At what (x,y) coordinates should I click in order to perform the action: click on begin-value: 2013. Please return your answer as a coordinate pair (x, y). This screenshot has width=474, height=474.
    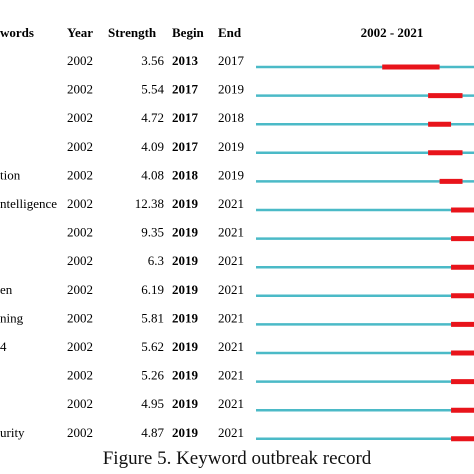
    Looking at the image, I should click on (185, 60).